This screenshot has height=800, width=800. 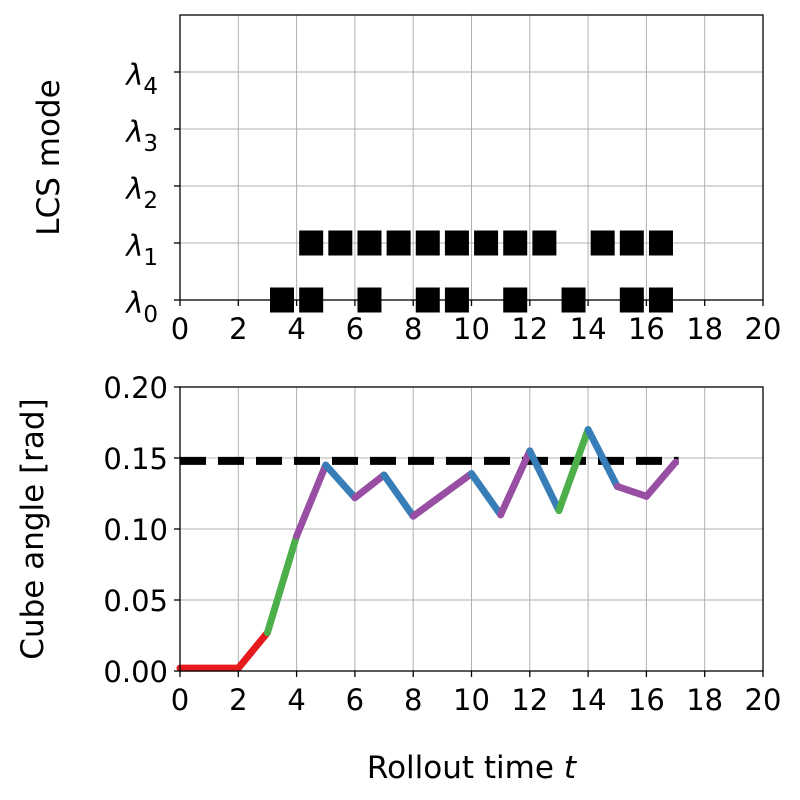 What do you see at coordinates (704, 700) in the screenshot?
I see `bottom-x-tick-label: 18` at bounding box center [704, 700].